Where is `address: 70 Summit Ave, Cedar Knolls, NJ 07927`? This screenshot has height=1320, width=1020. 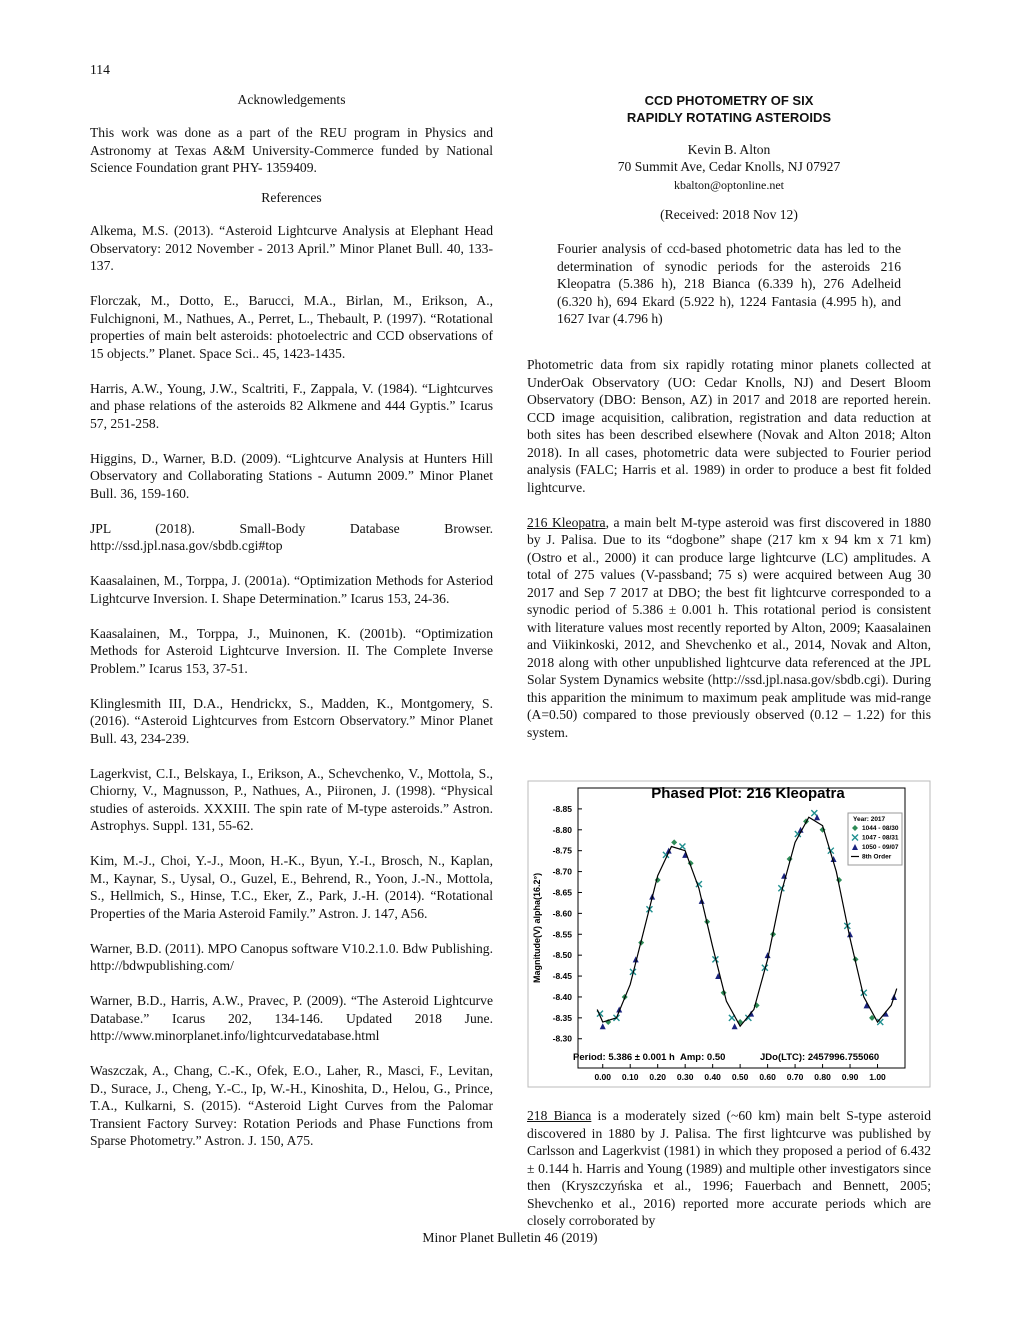 address: 70 Summit Ave, Cedar Knolls, NJ 07927 is located at coordinates (729, 166).